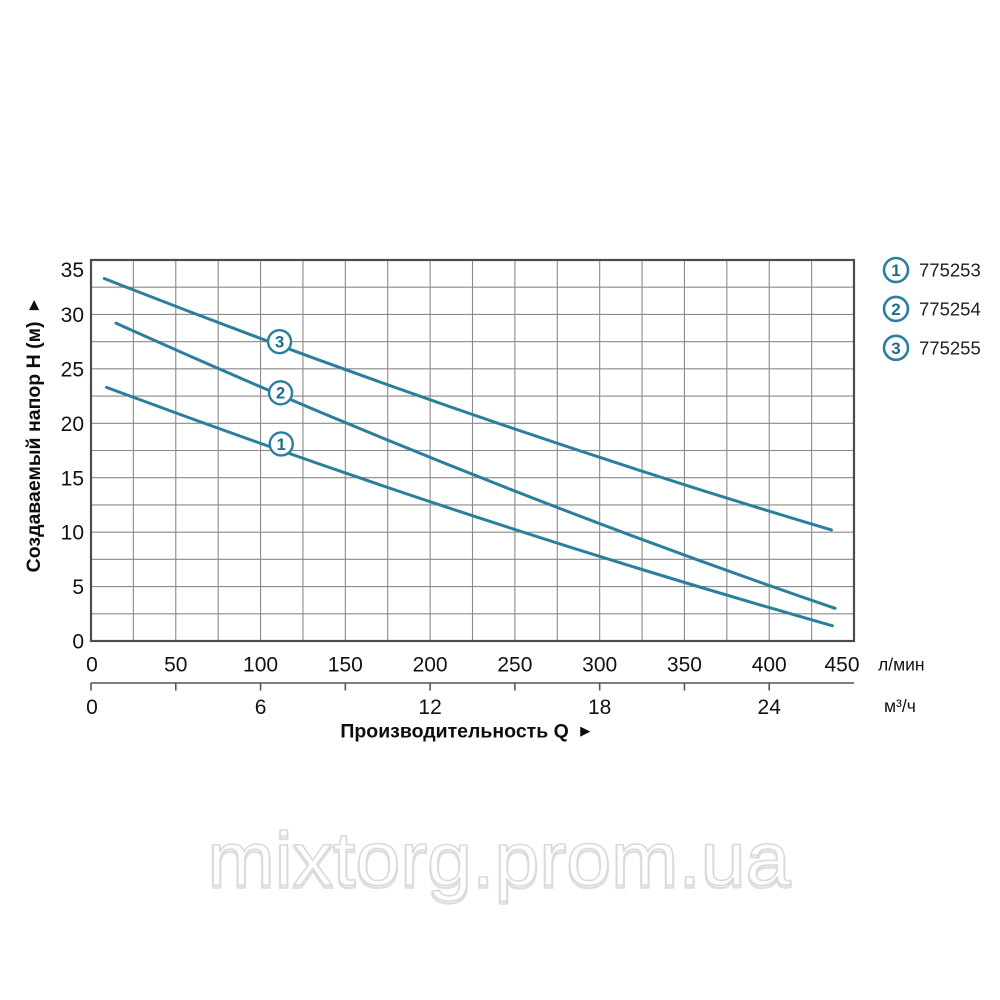  What do you see at coordinates (950, 309) in the screenshot?
I see `legend-code: 775254` at bounding box center [950, 309].